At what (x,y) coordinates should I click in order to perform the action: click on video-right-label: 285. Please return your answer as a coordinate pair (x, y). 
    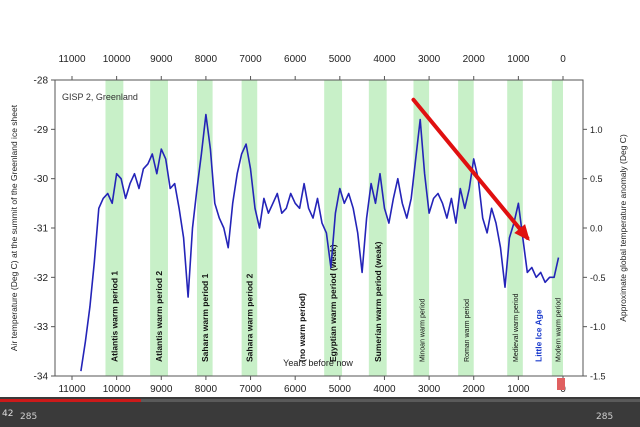
    Looking at the image, I should click on (605, 417).